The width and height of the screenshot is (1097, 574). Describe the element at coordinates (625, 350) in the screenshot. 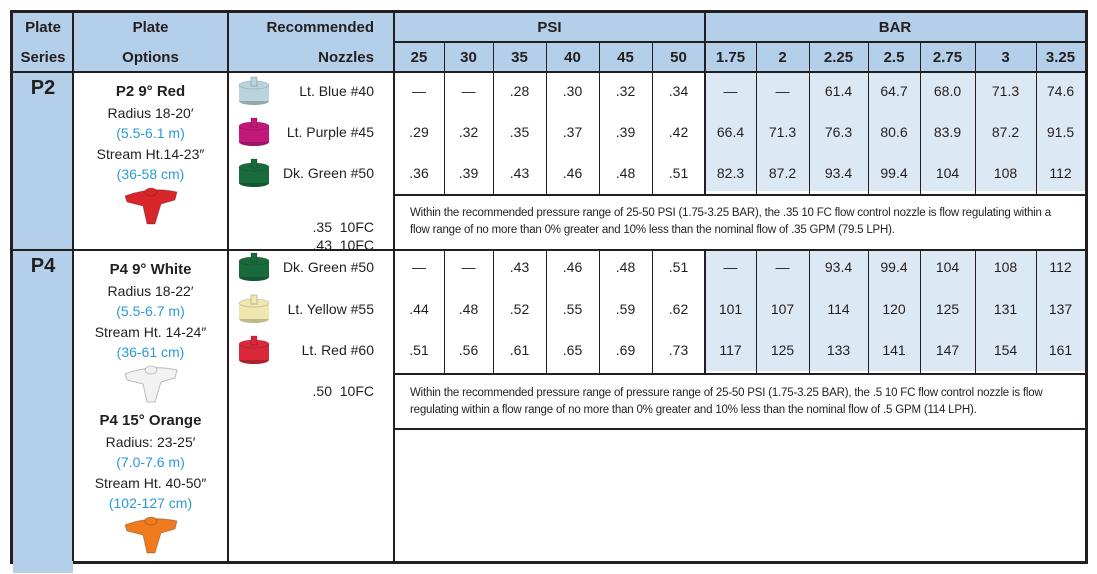

I see `psi-flow-value: .69` at that location.